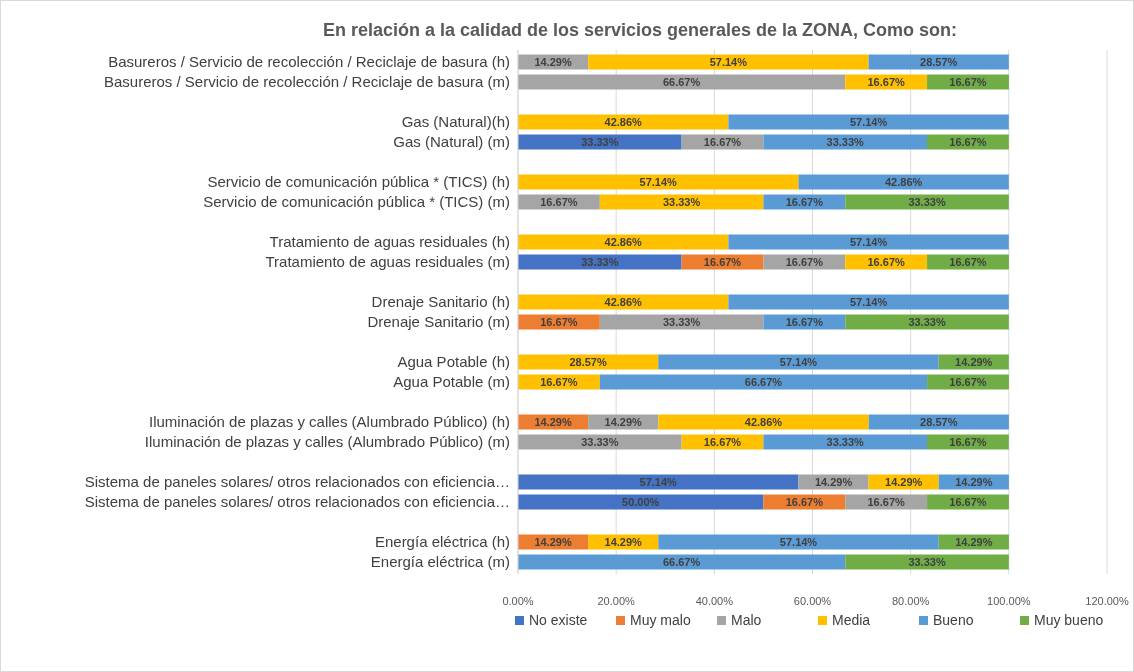 The width and height of the screenshot is (1134, 672). I want to click on y-tick-label: Energía eléctrica (h), so click(442, 541).